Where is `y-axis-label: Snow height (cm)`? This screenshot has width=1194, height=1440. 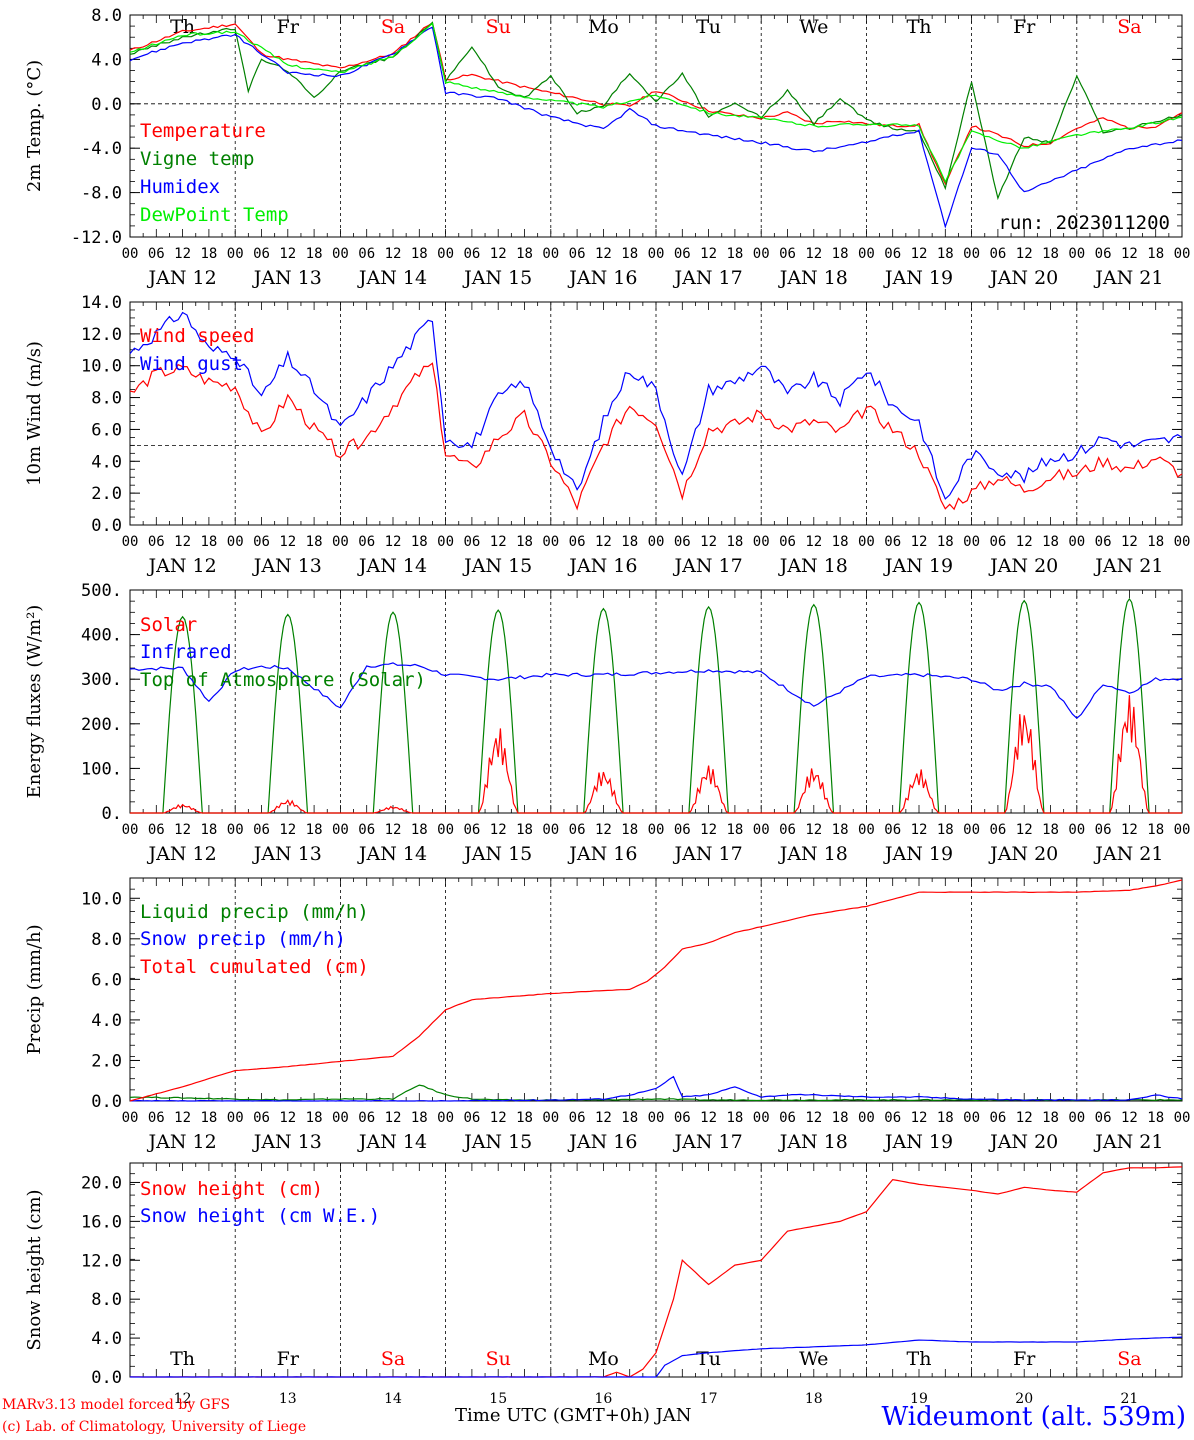 y-axis-label: Snow height (cm) is located at coordinates (34, 1269).